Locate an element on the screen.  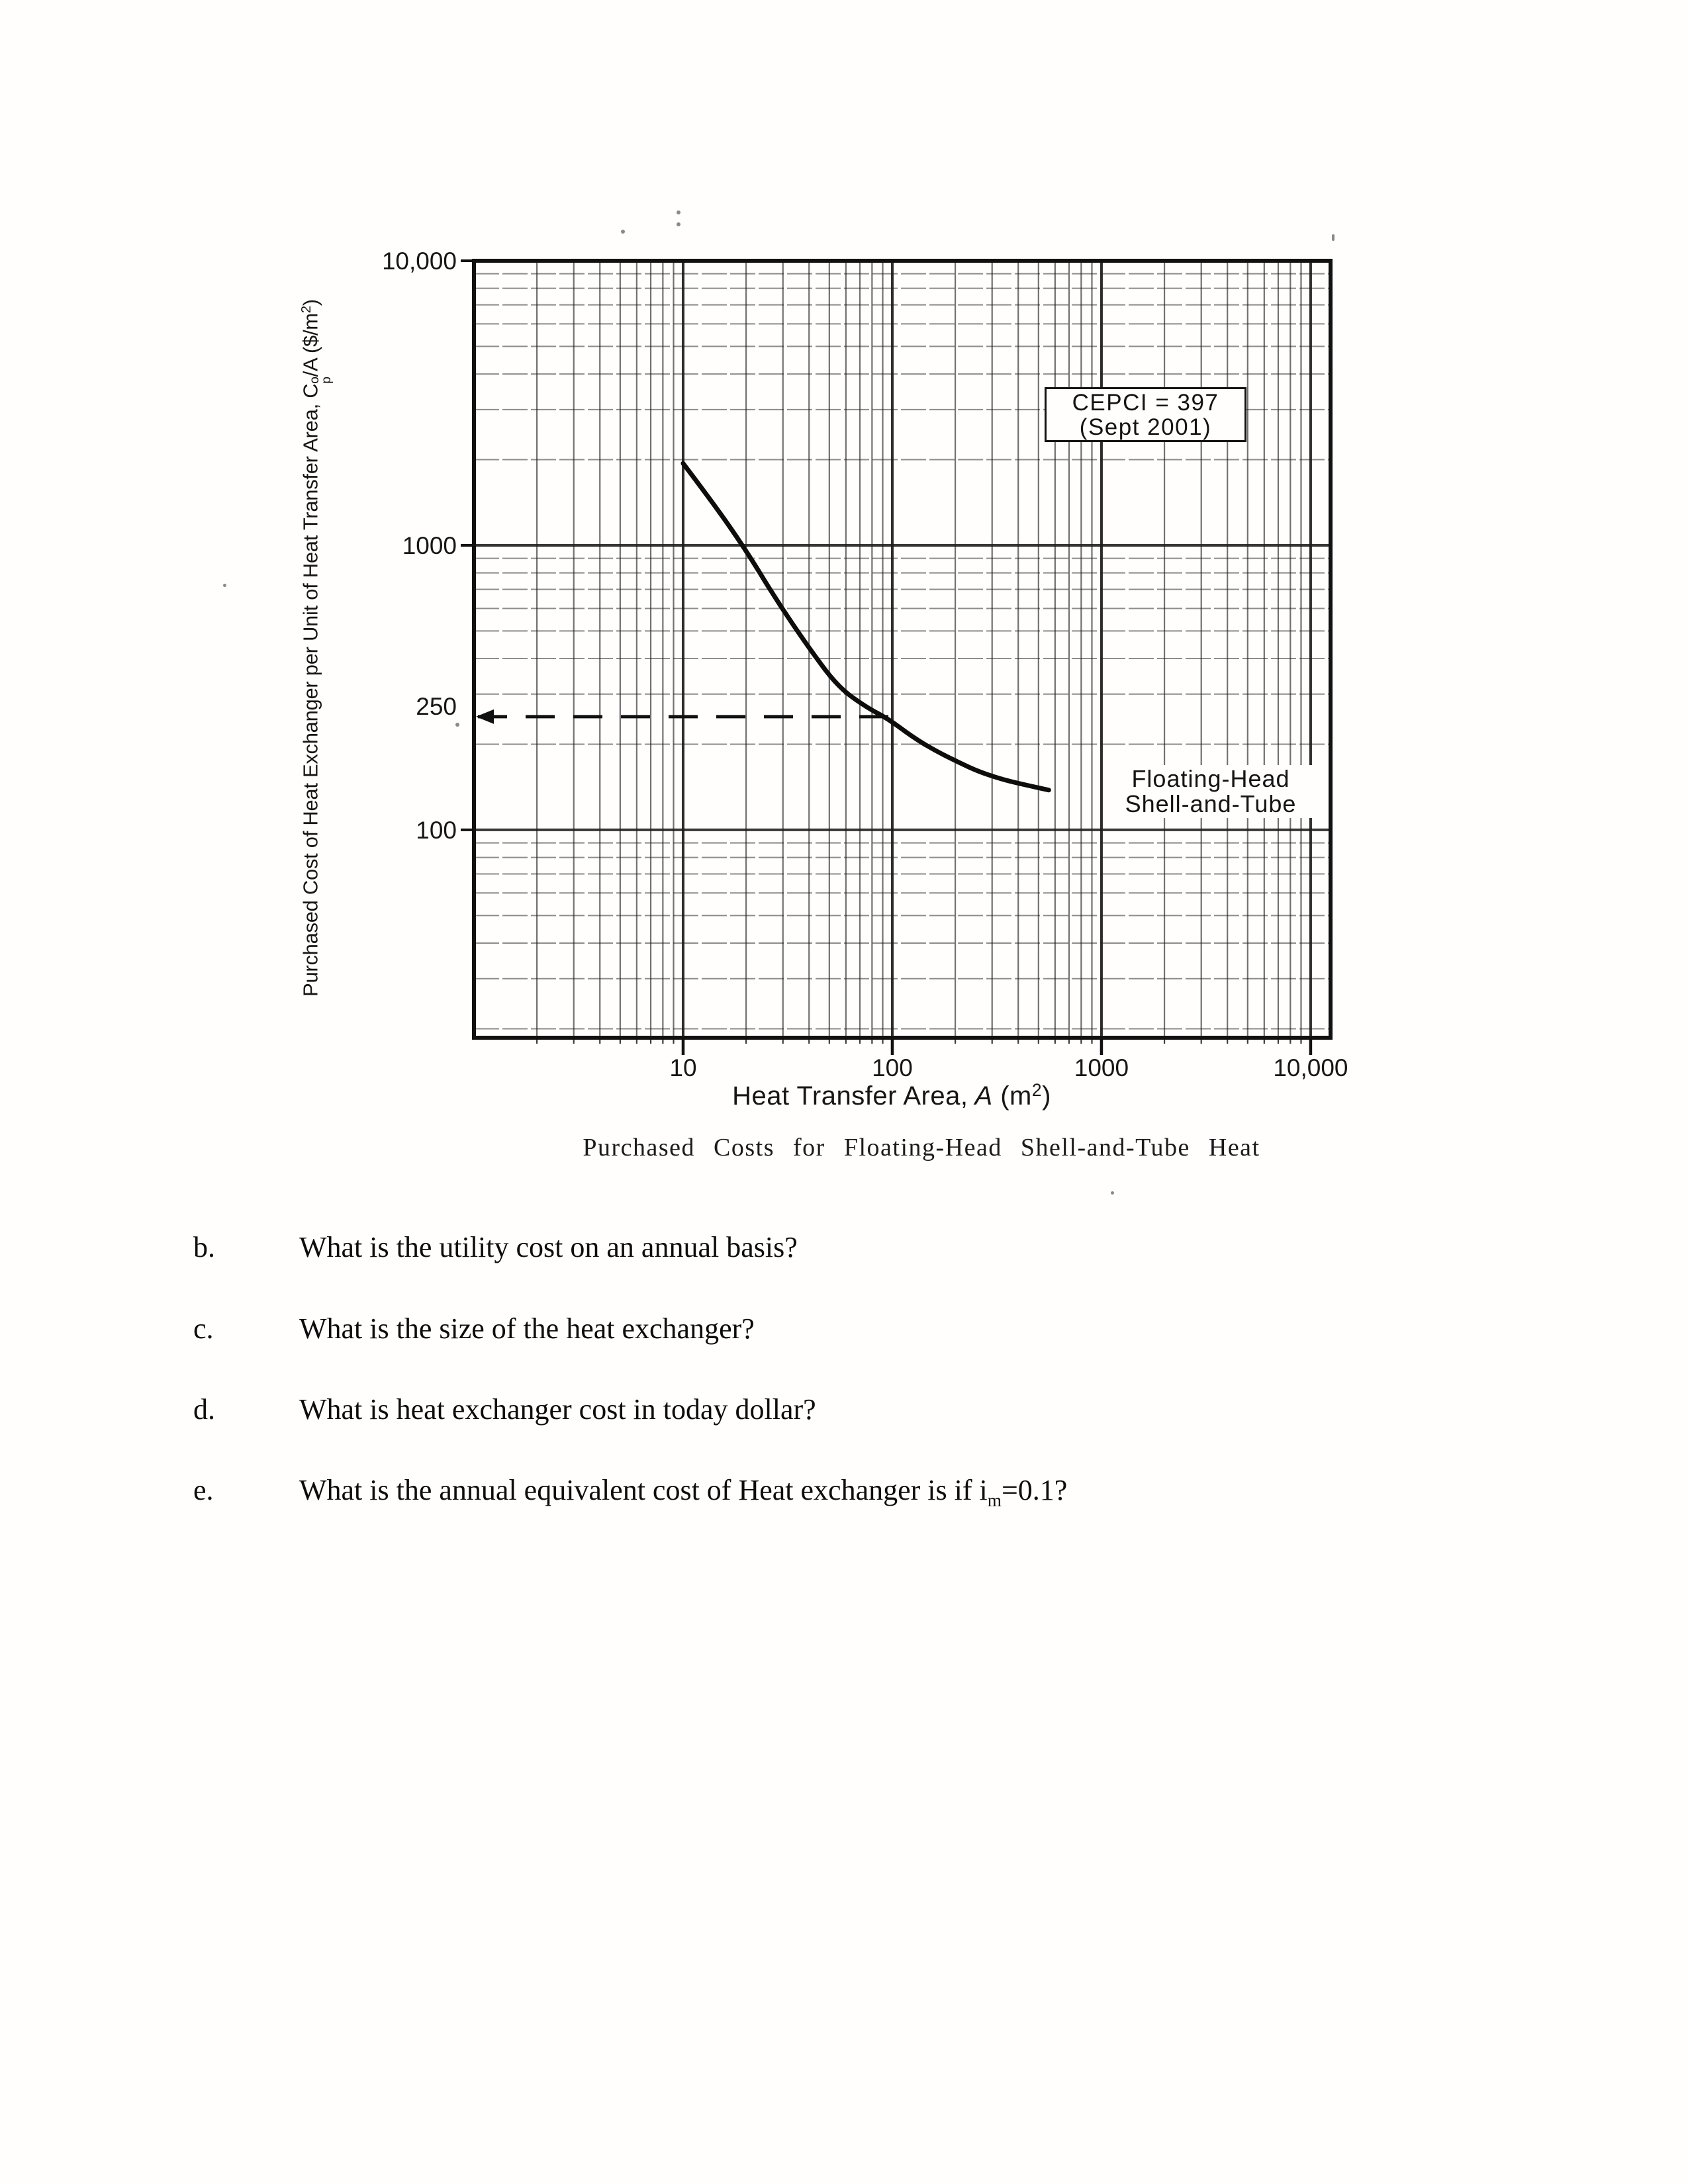
question-letter: b. is located at coordinates (204, 1247).